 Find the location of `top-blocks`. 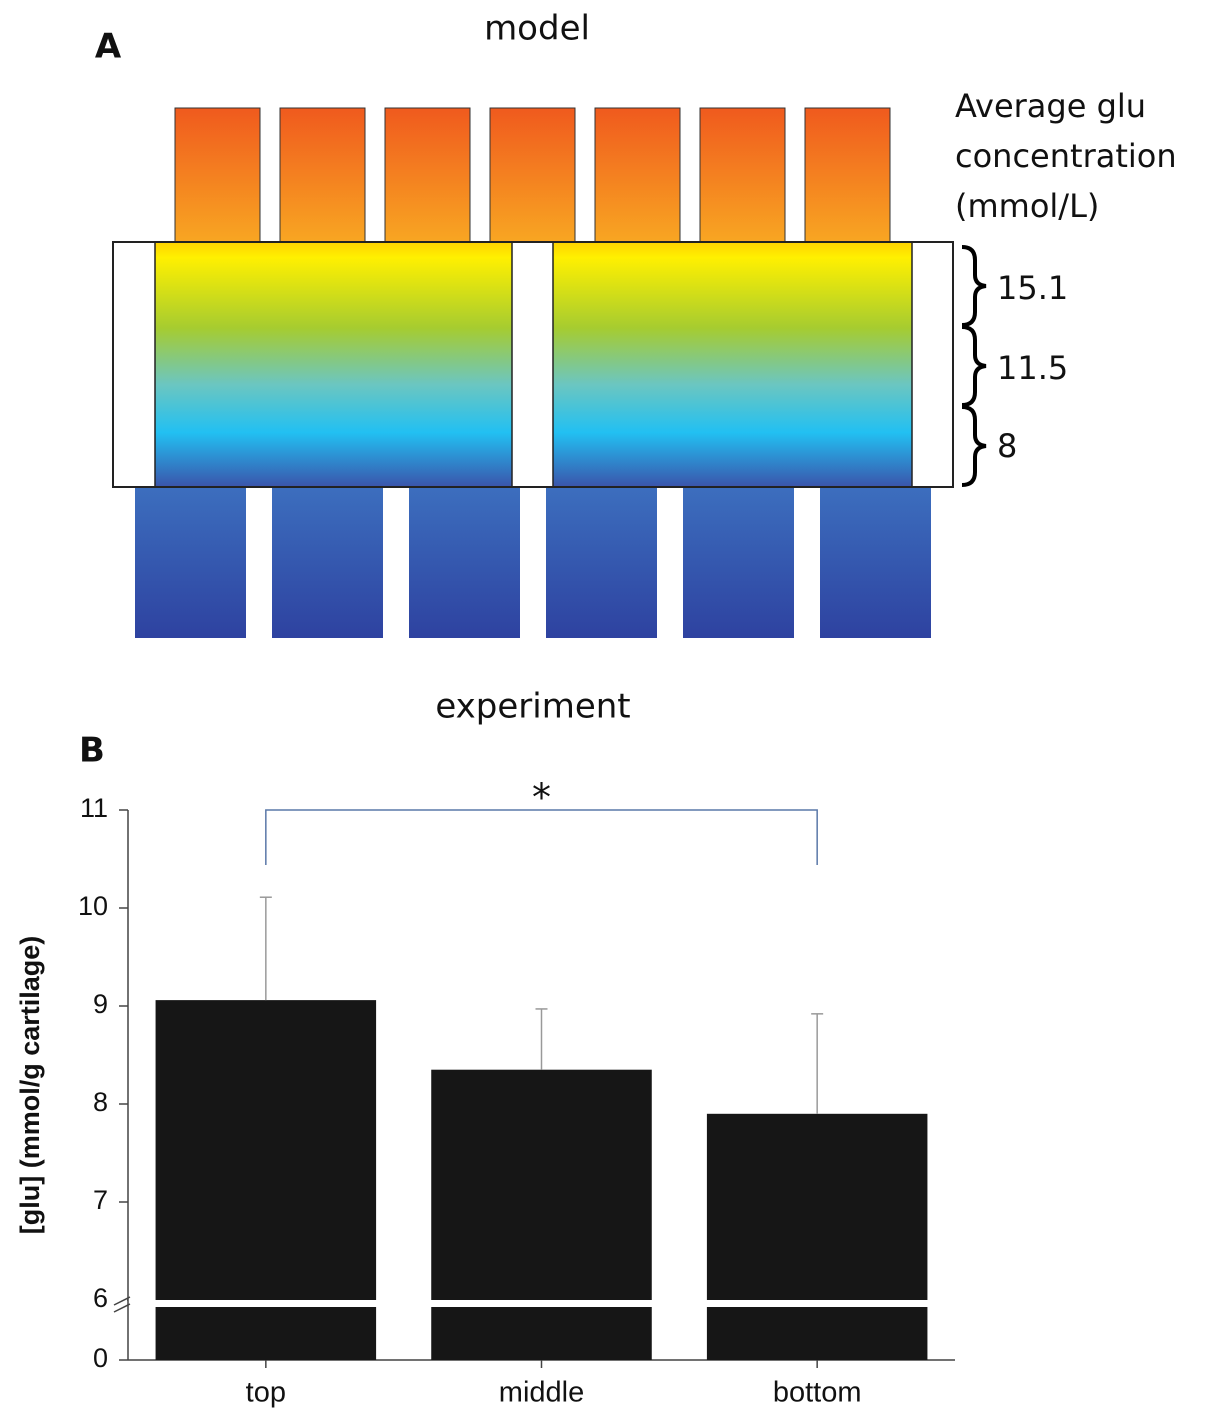

top-blocks is located at coordinates (532, 175).